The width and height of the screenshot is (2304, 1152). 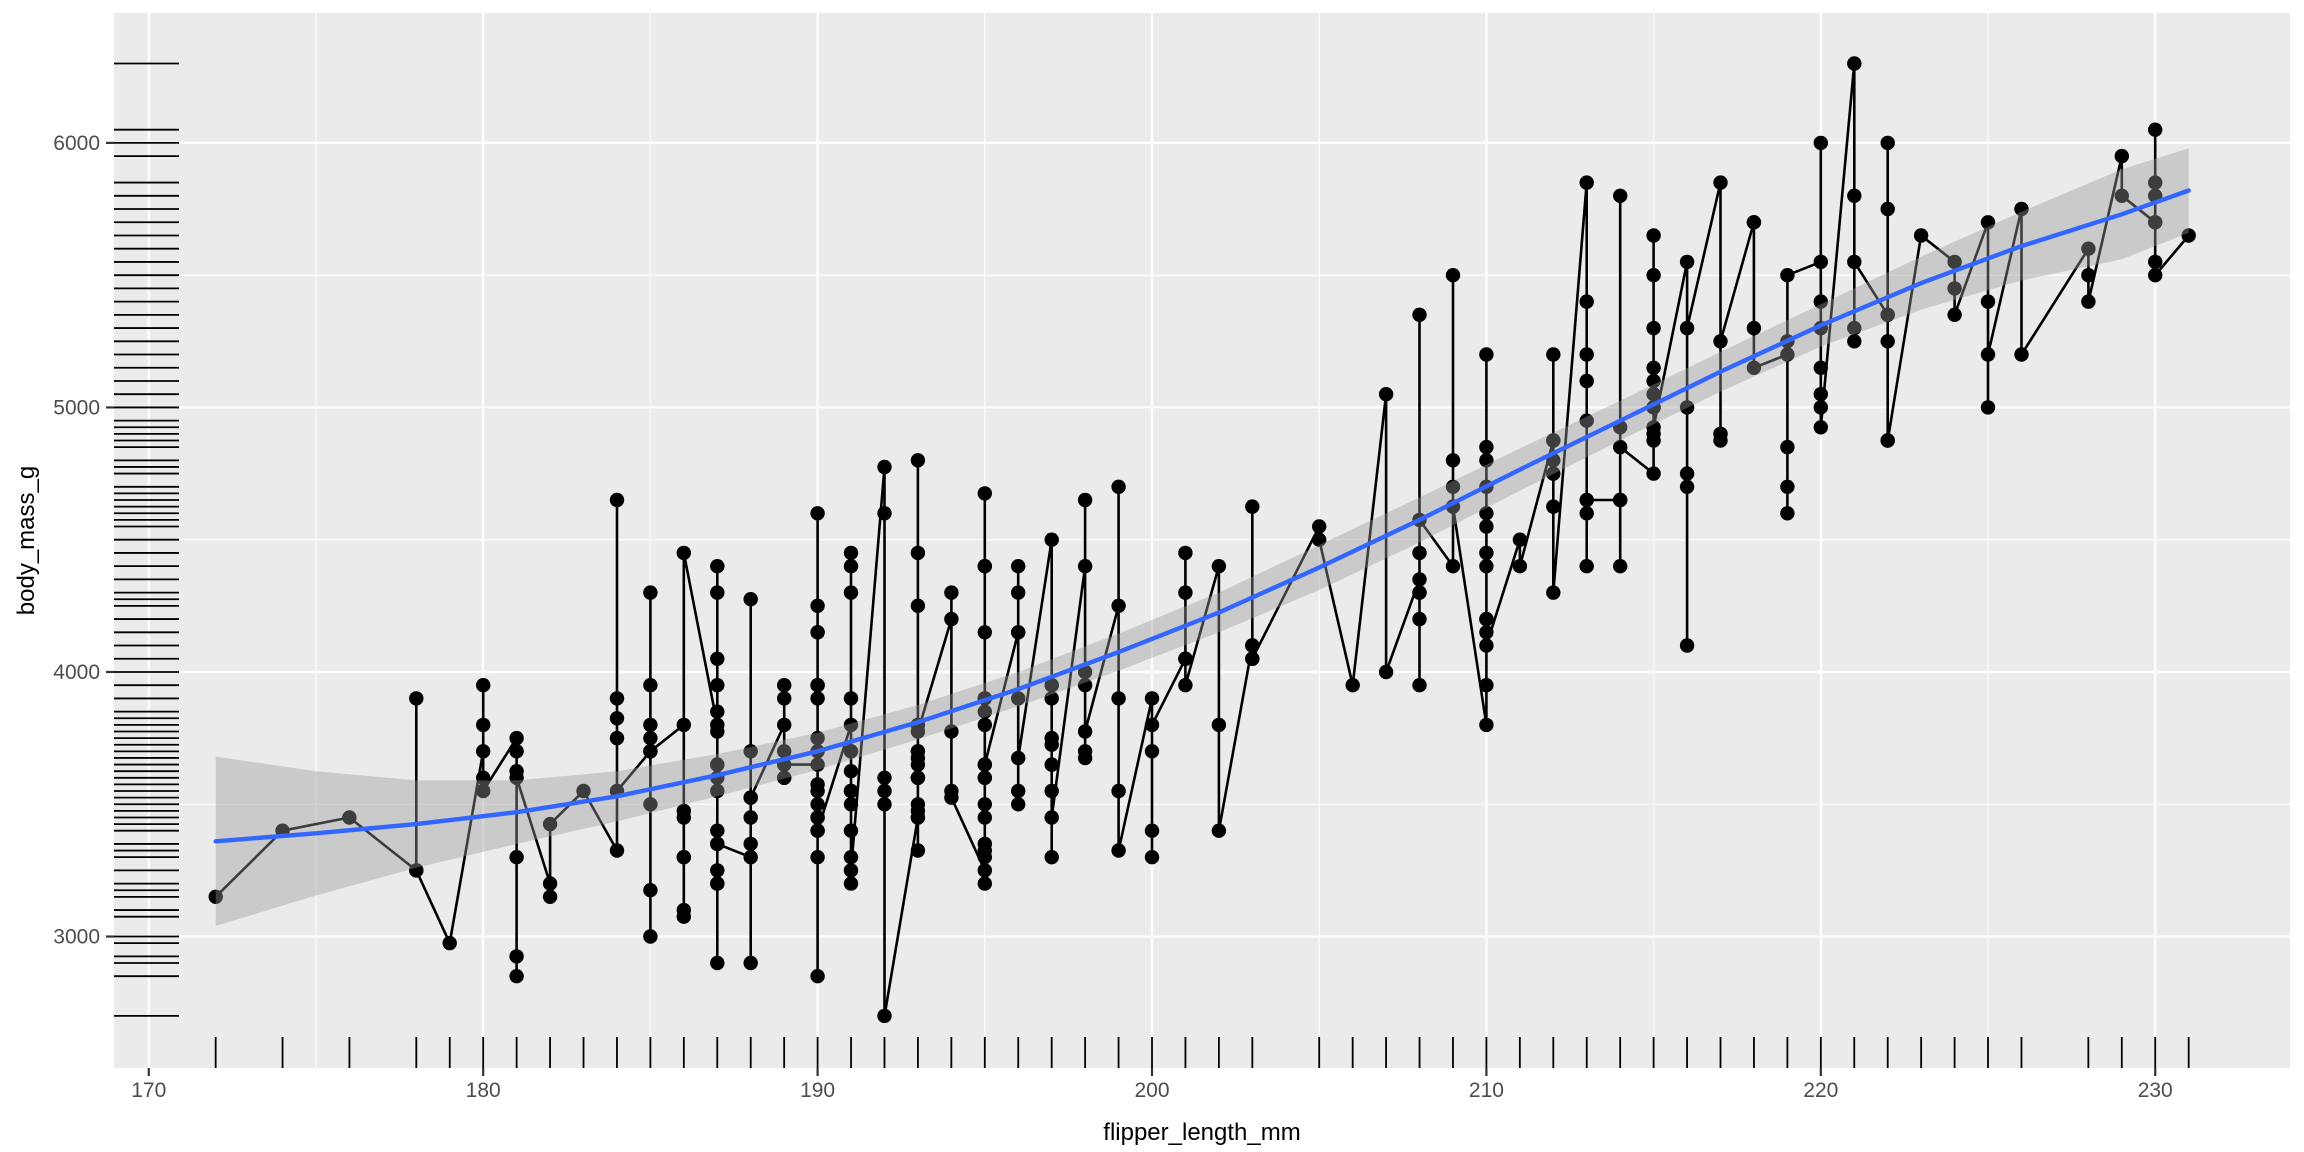 What do you see at coordinates (76, 407) in the screenshot?
I see `svg-text: 5000` at bounding box center [76, 407].